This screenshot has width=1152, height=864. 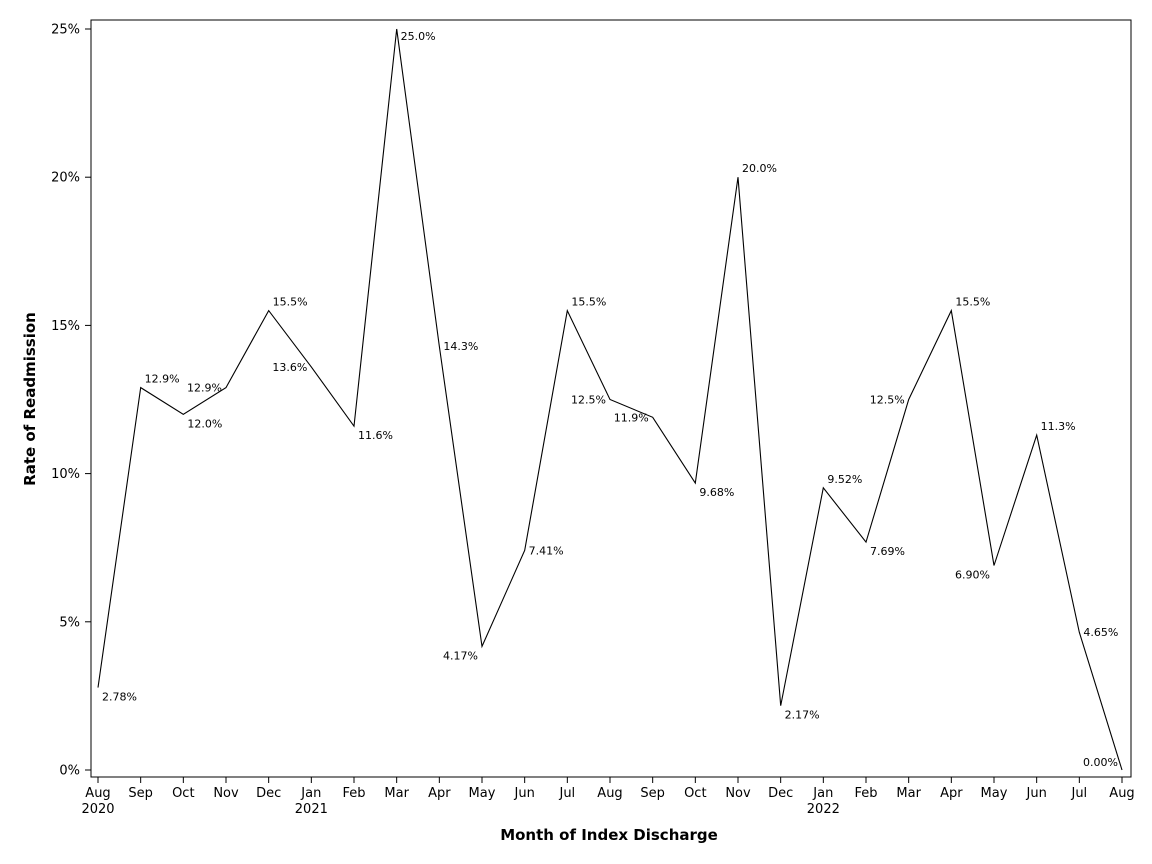 I want to click on y-axis: 0% 5% 10% 15% 20% 25%, so click(x=71, y=401).